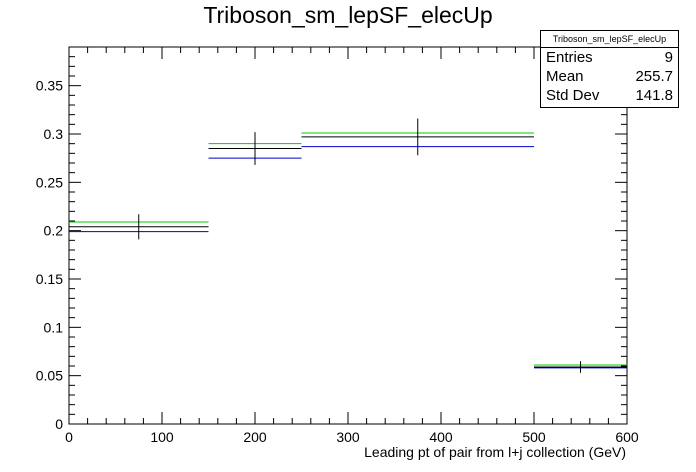  I want to click on y-tick-label: 0.35, so click(49, 86).